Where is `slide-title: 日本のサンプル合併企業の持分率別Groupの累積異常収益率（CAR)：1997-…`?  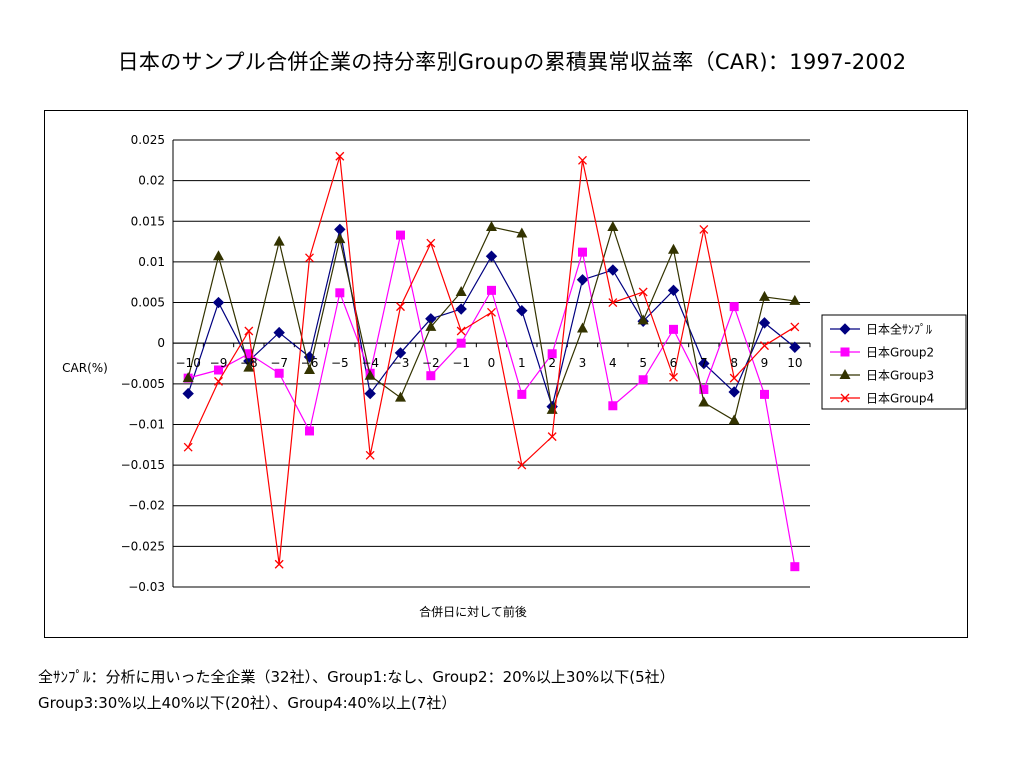
slide-title: 日本のサンプル合併企業の持分率別Groupの累積異常収益率（CAR)：1997-… is located at coordinates (512, 62).